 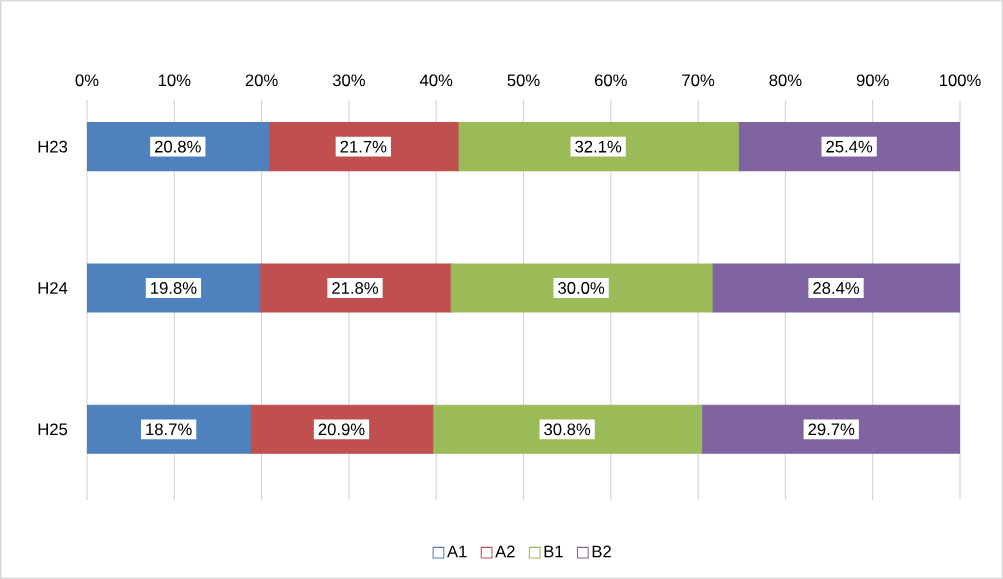 I want to click on data-label: 21.7%, so click(x=363, y=146).